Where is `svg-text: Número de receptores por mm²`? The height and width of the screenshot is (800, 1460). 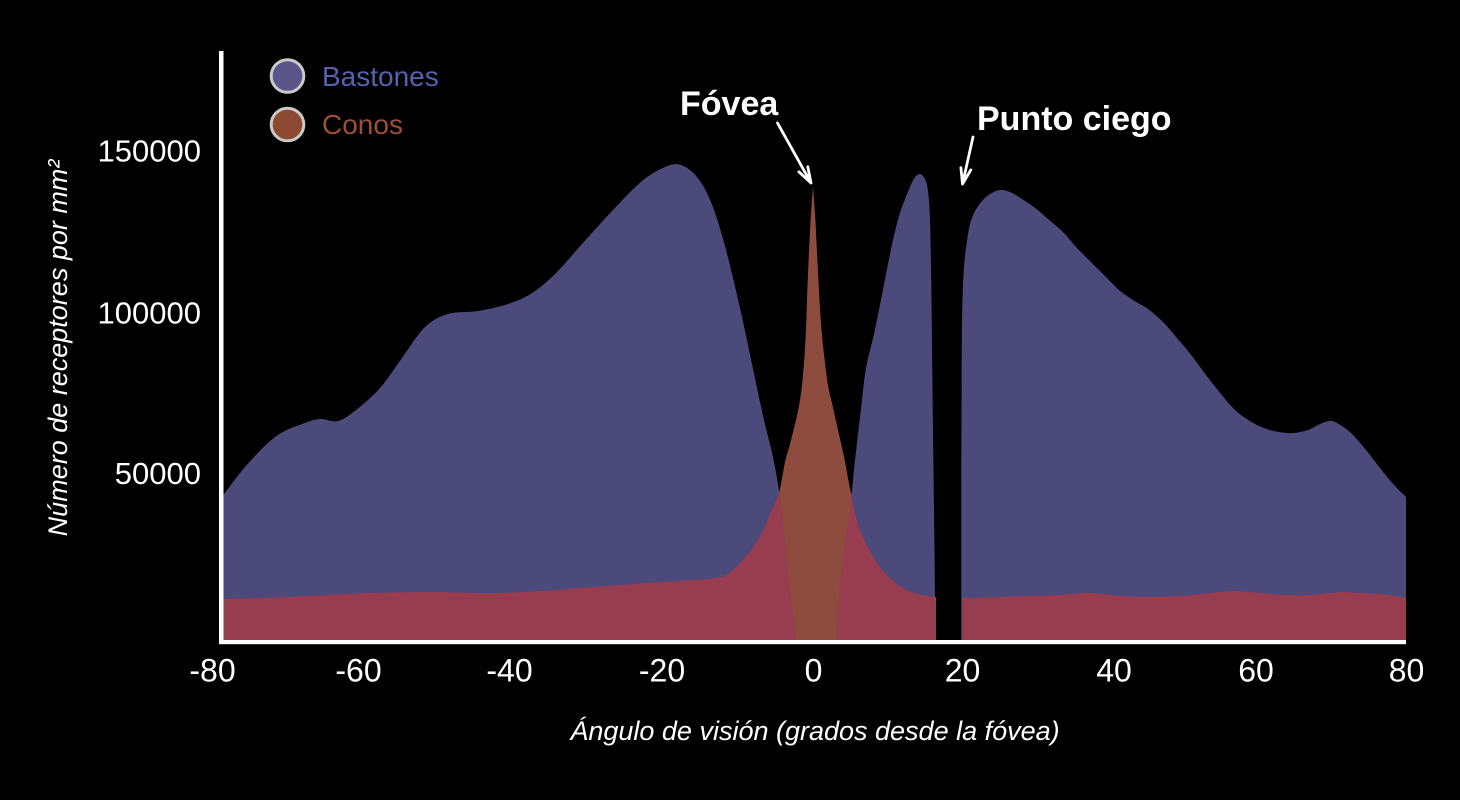 svg-text: Número de receptores por mm² is located at coordinates (58, 348).